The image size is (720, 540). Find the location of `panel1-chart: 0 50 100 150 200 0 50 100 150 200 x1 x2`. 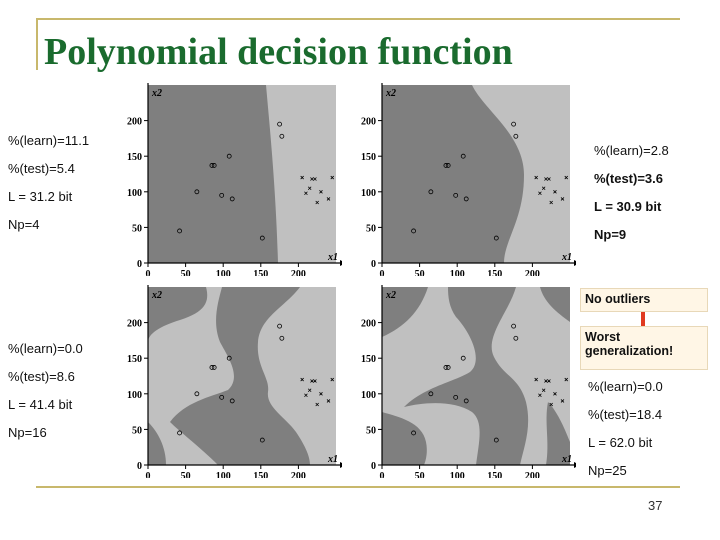

panel1-chart: 0 50 100 150 200 0 50 100 150 200 x1 x2 is located at coordinates (234, 179).